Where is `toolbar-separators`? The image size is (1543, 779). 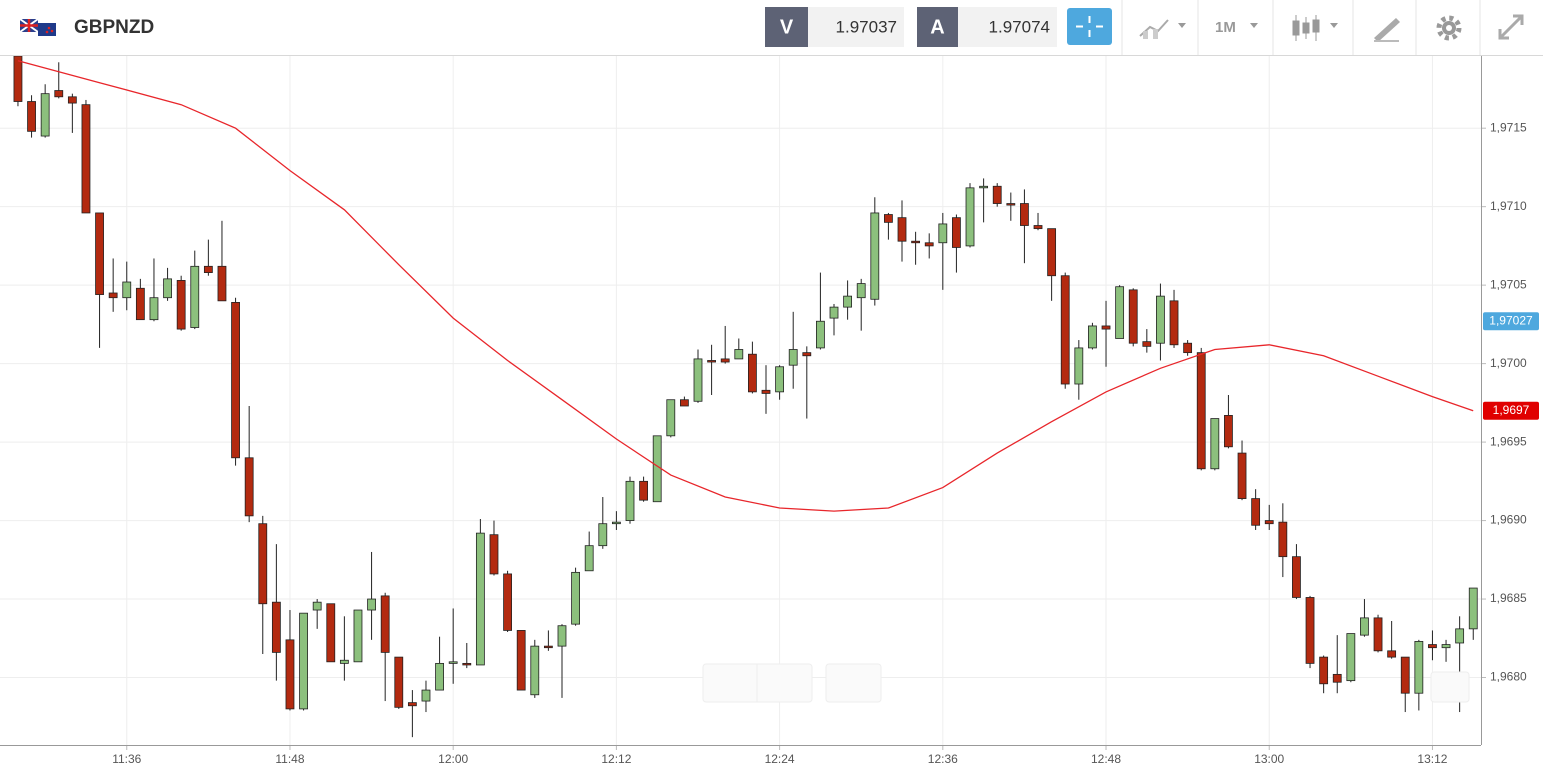
toolbar-separators is located at coordinates (1301, 27).